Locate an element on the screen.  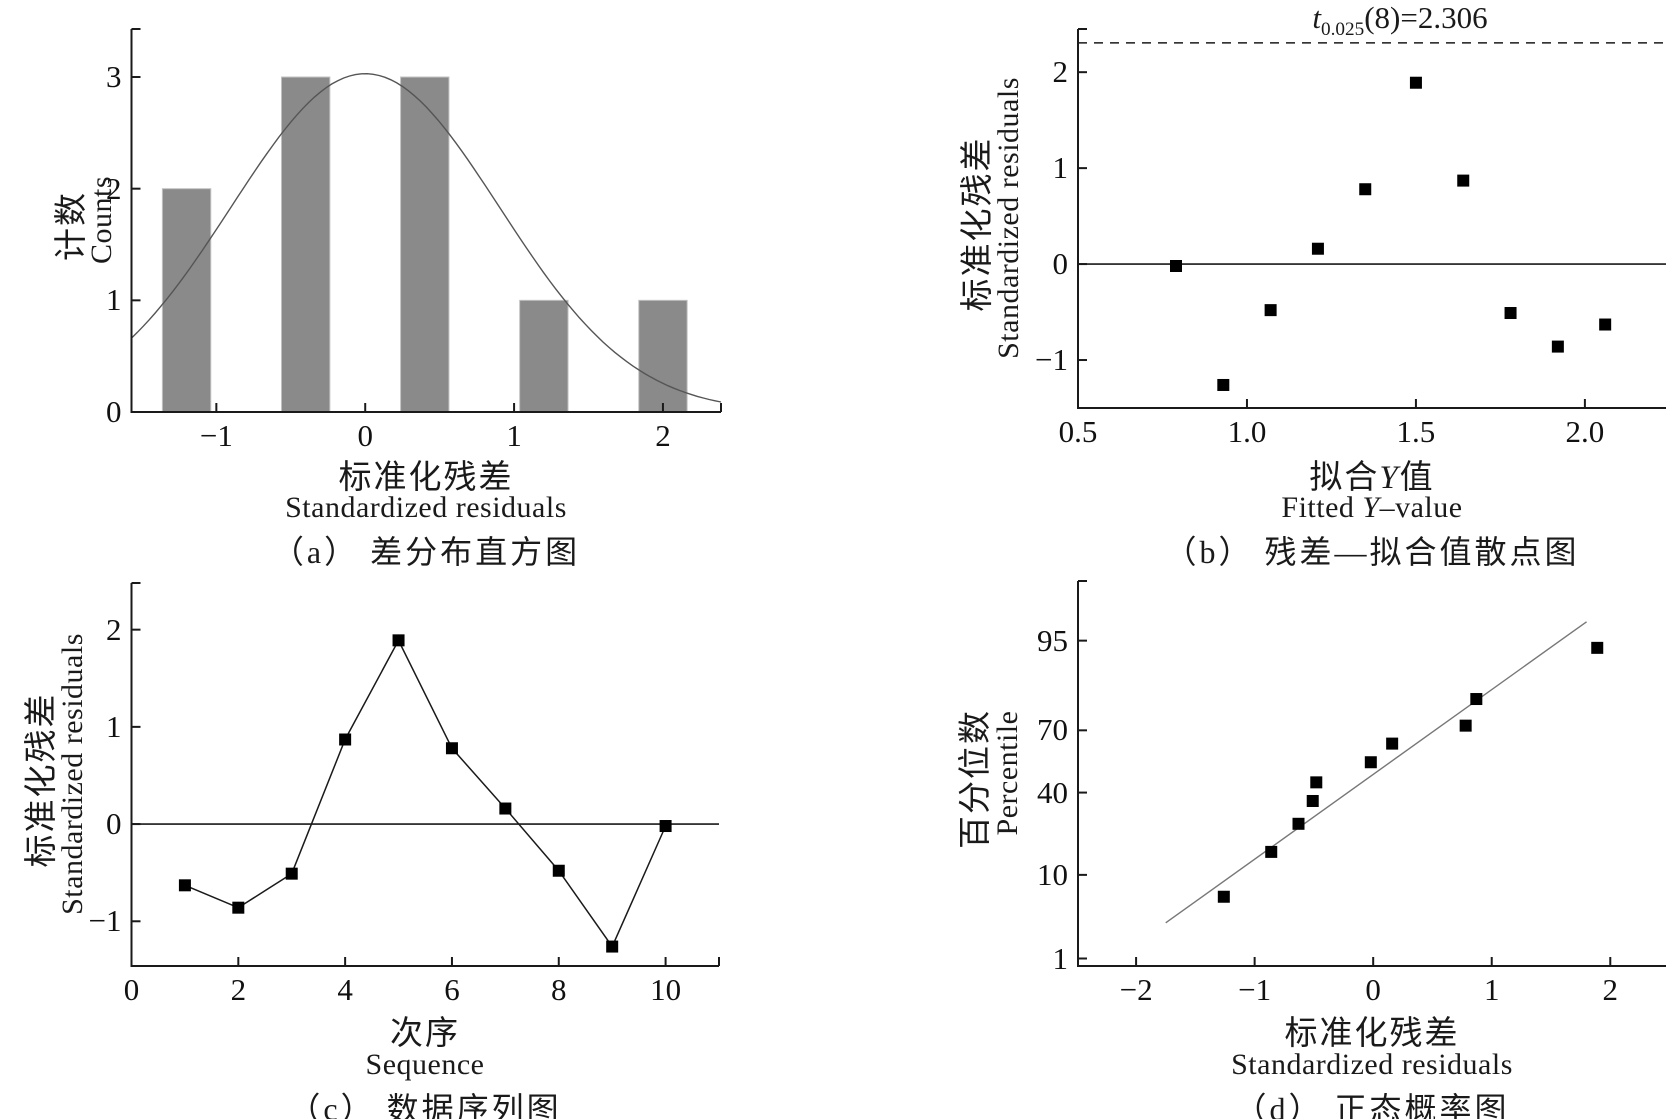
panel-c-x-tick-label: 4 is located at coordinates (345, 989).